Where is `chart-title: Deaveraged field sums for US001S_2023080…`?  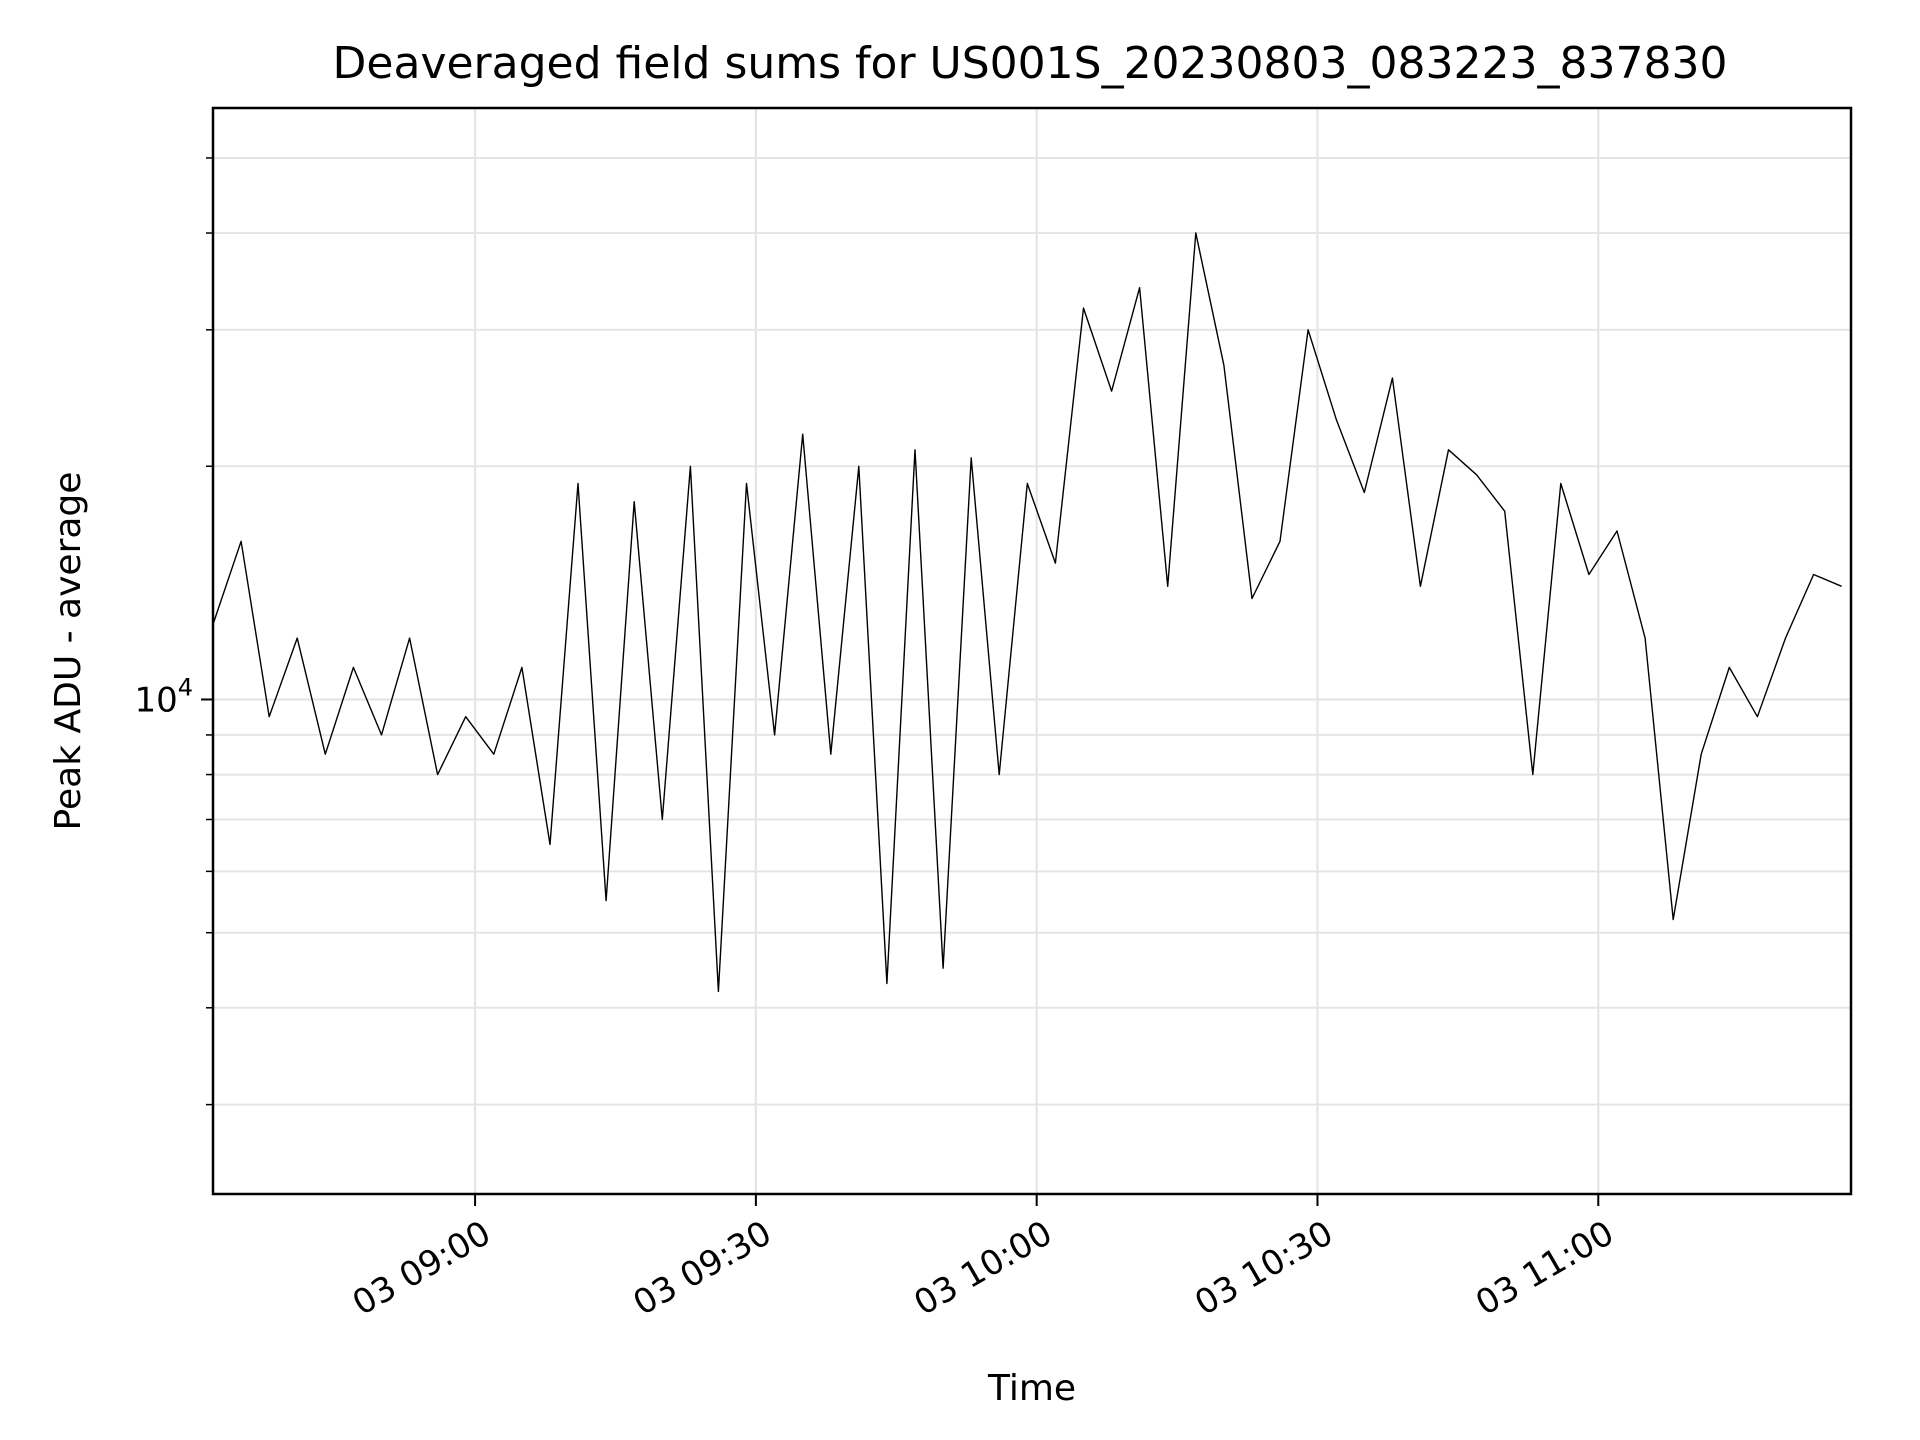
chart-title: Deaveraged field sums for US001S_2023080… is located at coordinates (1030, 63).